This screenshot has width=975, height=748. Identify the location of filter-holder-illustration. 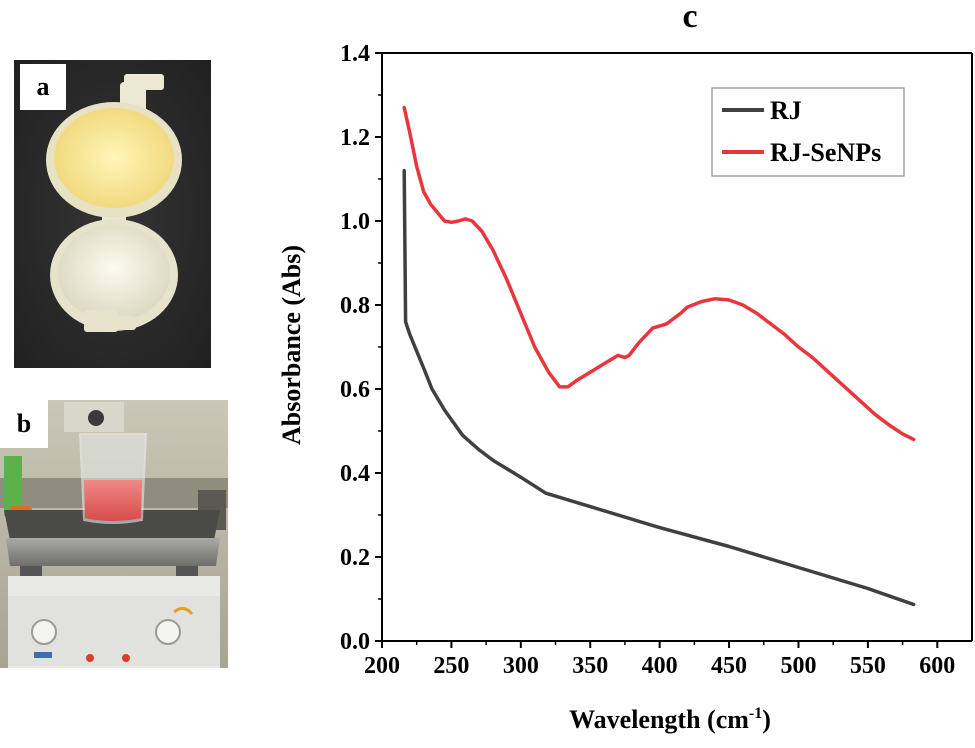
(112, 214).